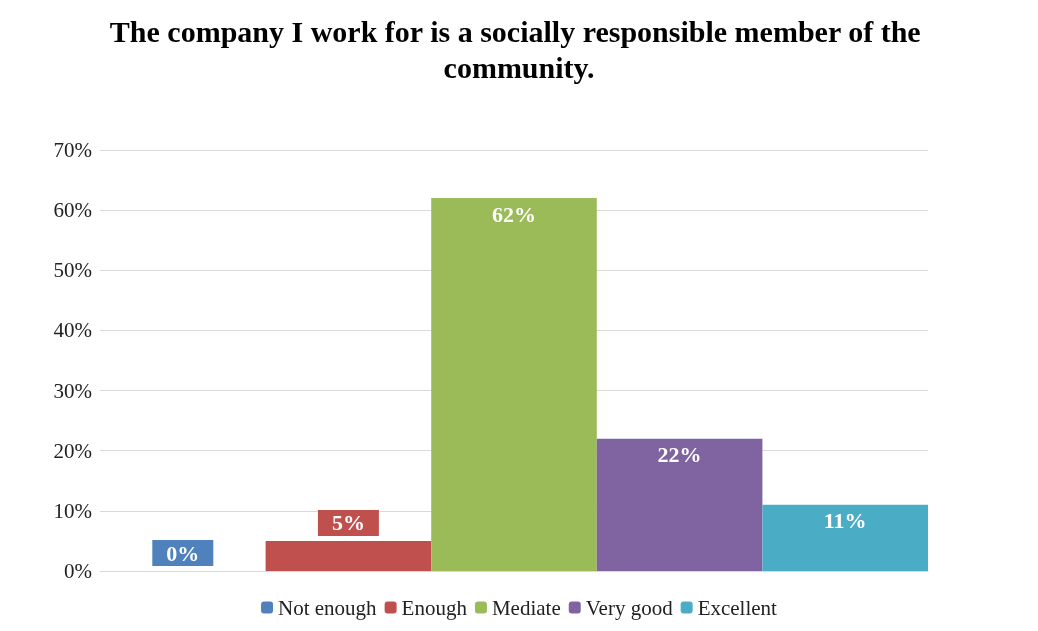 The image size is (1038, 631). I want to click on chart-title: The company I work for is a socially responsible member of the community., so click(519, 49).